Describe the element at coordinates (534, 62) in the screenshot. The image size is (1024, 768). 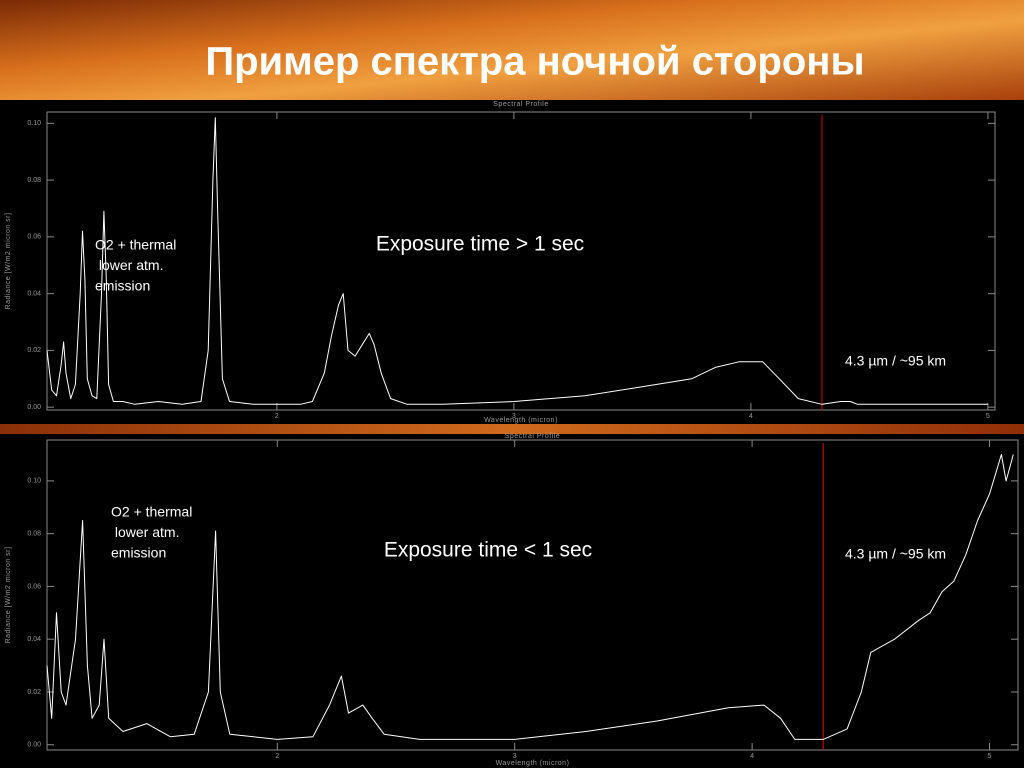
I see `slide-title: Пример спектра ночной стороны` at that location.